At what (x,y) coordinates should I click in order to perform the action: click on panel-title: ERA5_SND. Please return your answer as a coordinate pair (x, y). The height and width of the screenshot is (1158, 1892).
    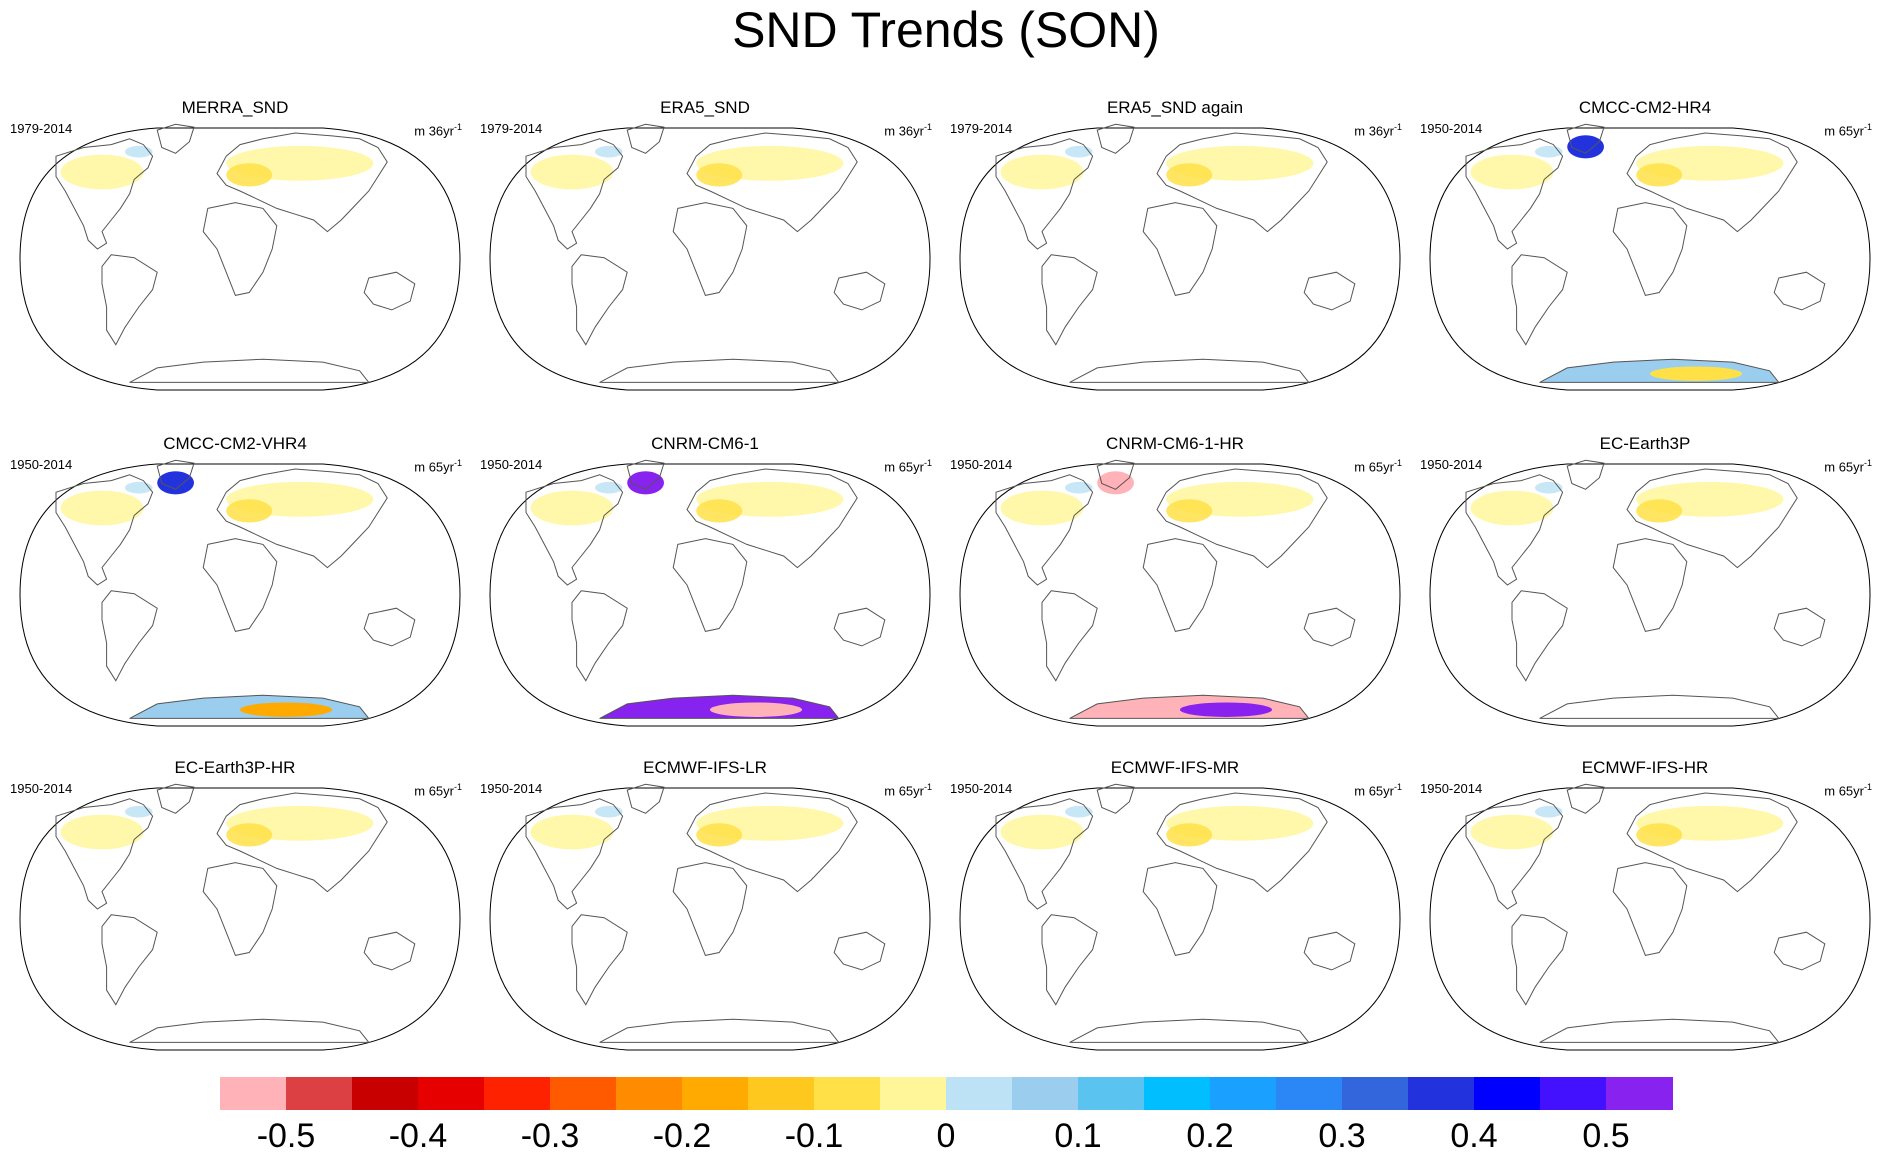
    Looking at the image, I should click on (705, 107).